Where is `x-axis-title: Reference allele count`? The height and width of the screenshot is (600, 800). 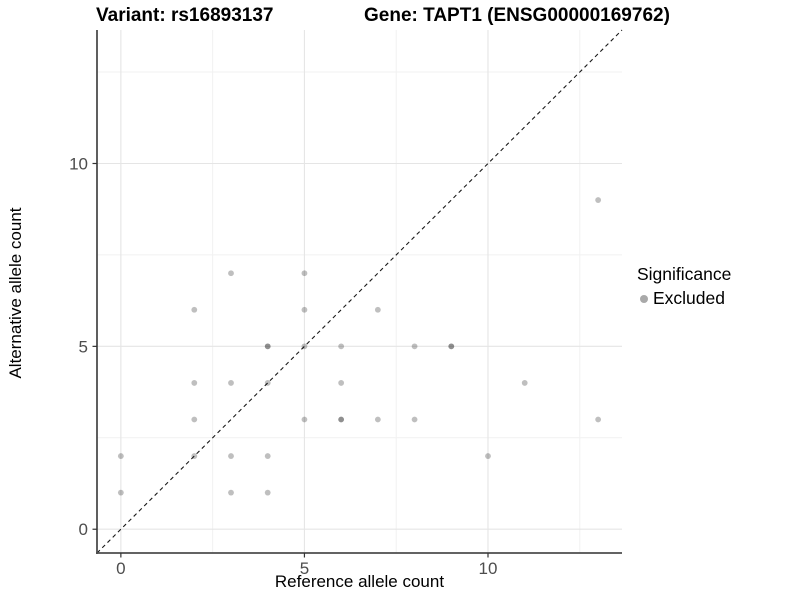
x-axis-title: Reference allele count is located at coordinates (359, 581).